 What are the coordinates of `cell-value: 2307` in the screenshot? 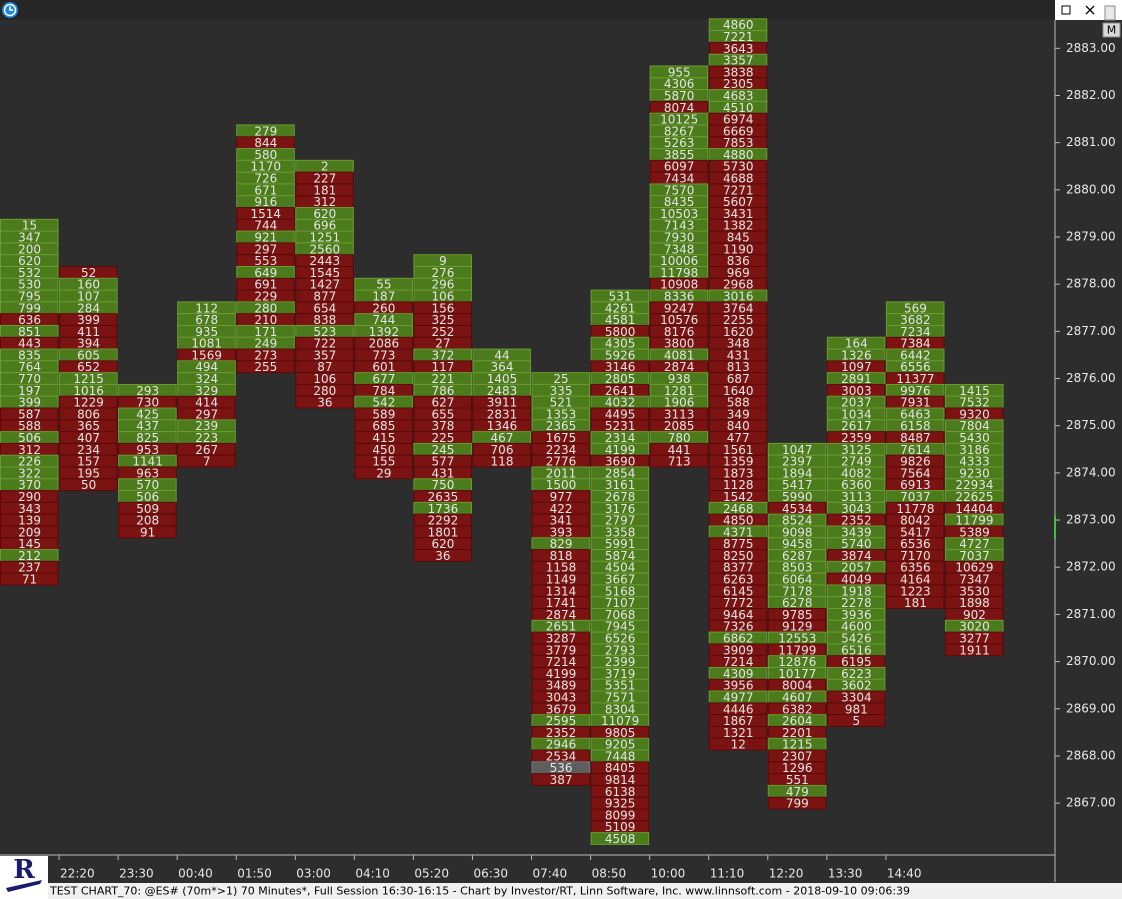 It's located at (797, 756).